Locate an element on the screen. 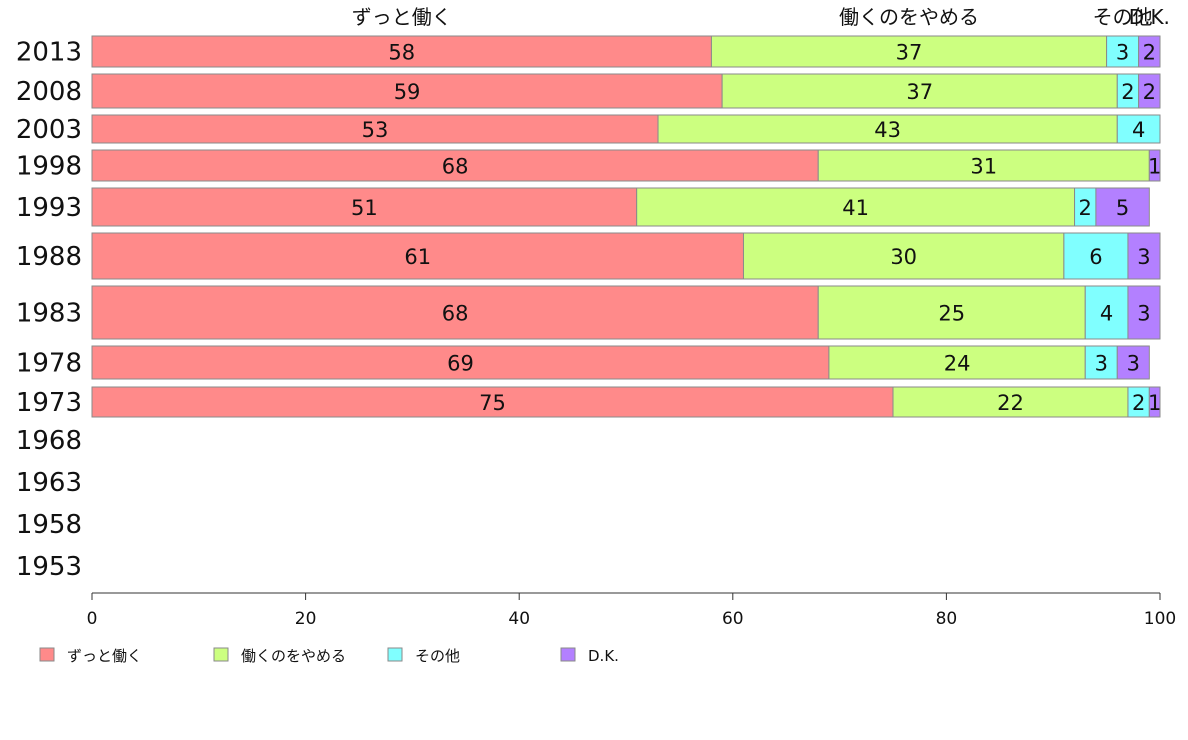 The image size is (1188, 740). legend-label: 働くのをやめる is located at coordinates (293, 656).